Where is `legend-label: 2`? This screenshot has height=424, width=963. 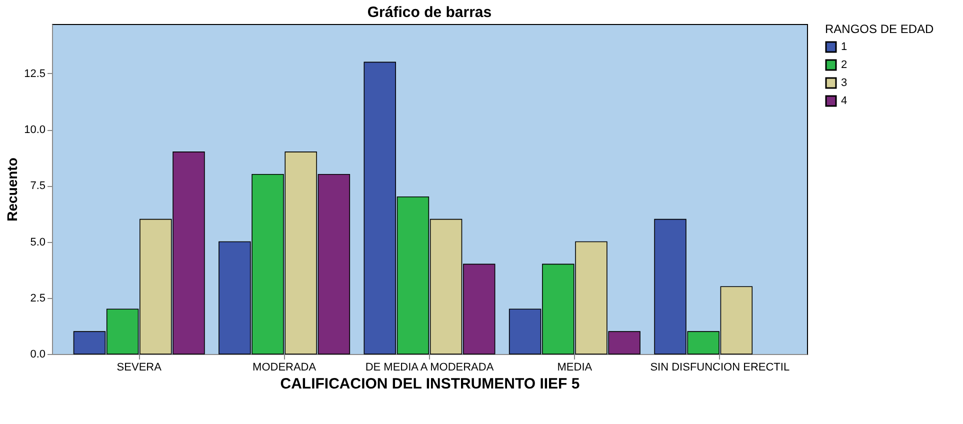
legend-label: 2 is located at coordinates (844, 65).